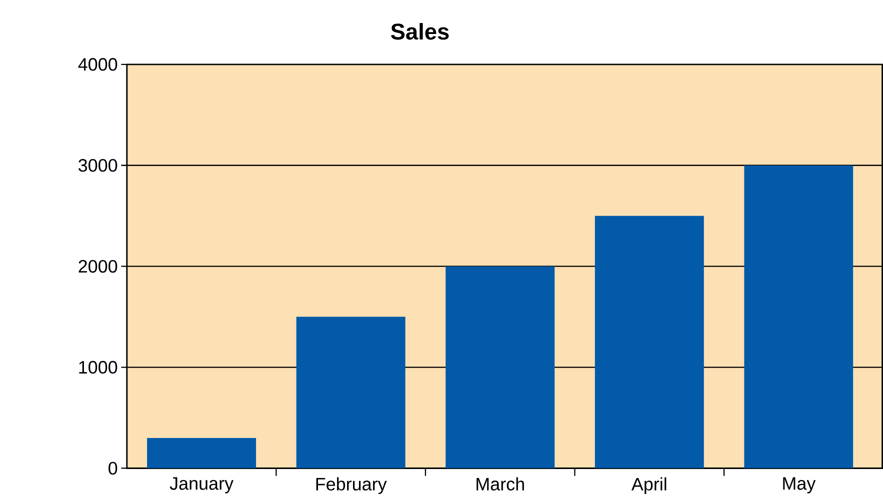 The height and width of the screenshot is (504, 883). Describe the element at coordinates (202, 486) in the screenshot. I see `x-tick-label: January` at that location.